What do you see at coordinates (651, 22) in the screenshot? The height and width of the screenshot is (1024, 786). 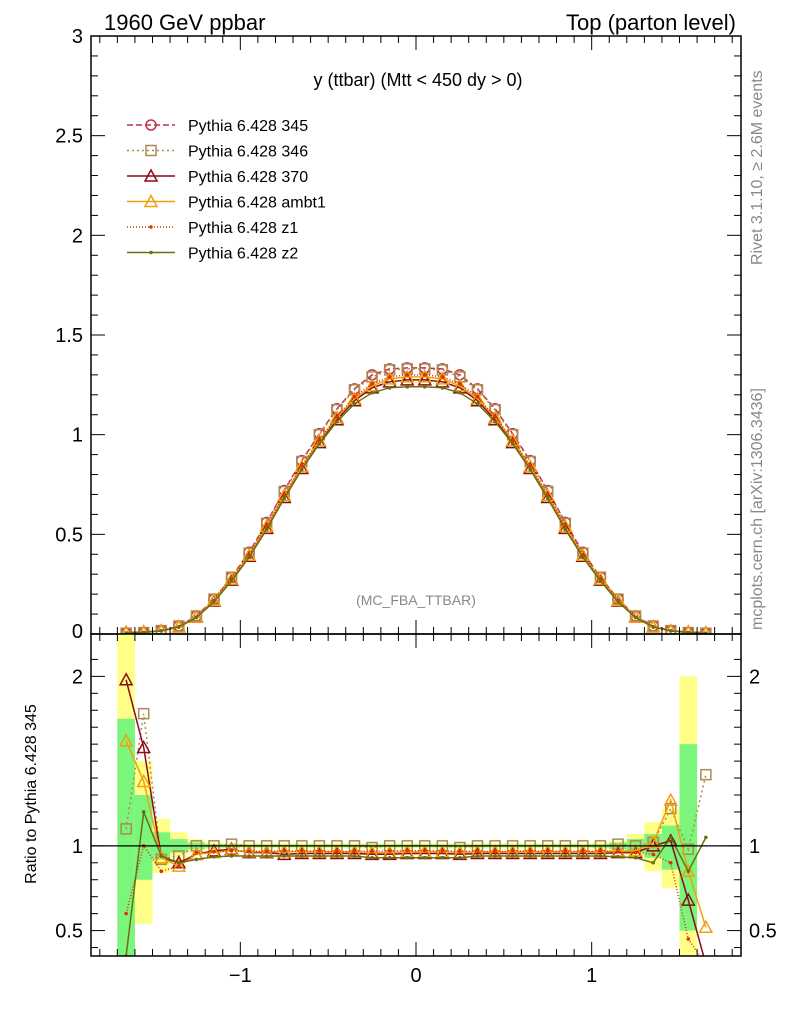 I see `process-label: Top (parton level)` at bounding box center [651, 22].